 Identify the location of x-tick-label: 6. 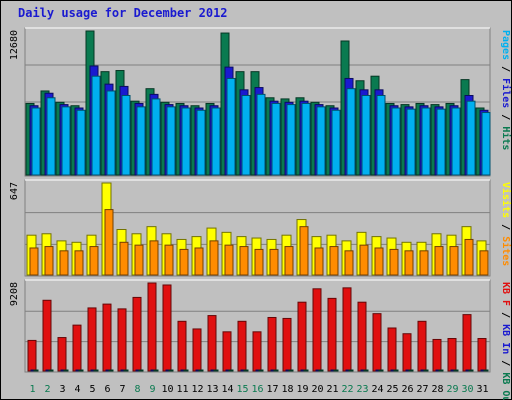
(107, 389).